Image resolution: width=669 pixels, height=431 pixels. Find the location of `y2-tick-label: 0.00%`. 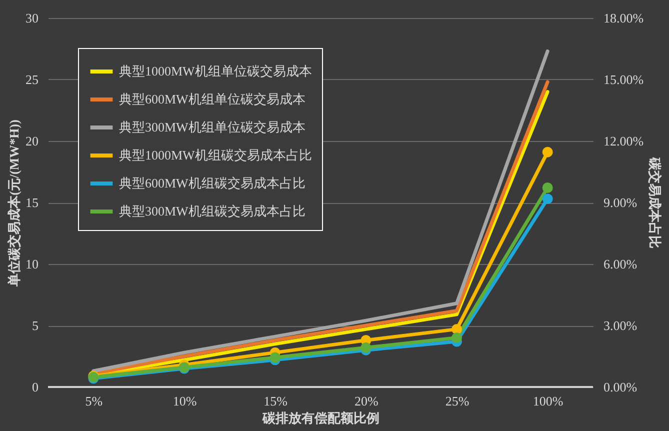

y2-tick-label: 0.00% is located at coordinates (621, 387).